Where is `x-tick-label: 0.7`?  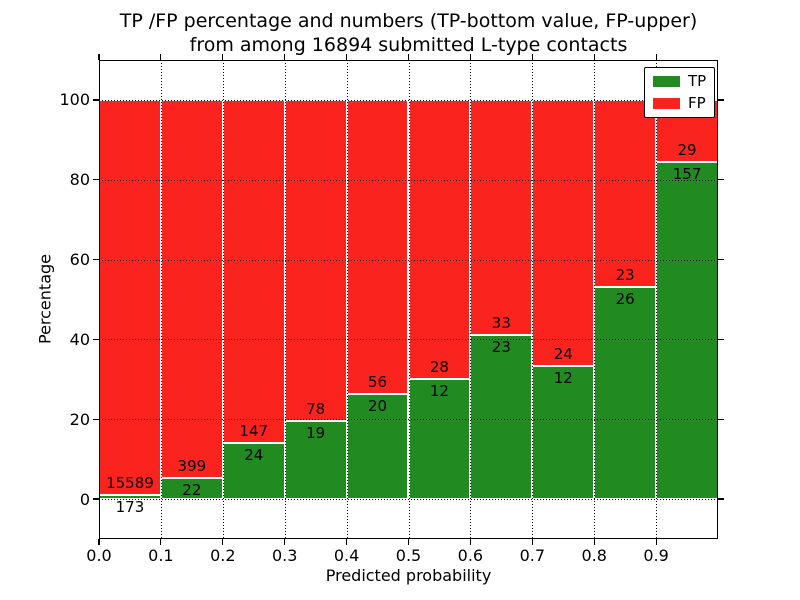 x-tick-label: 0.7 is located at coordinates (532, 555).